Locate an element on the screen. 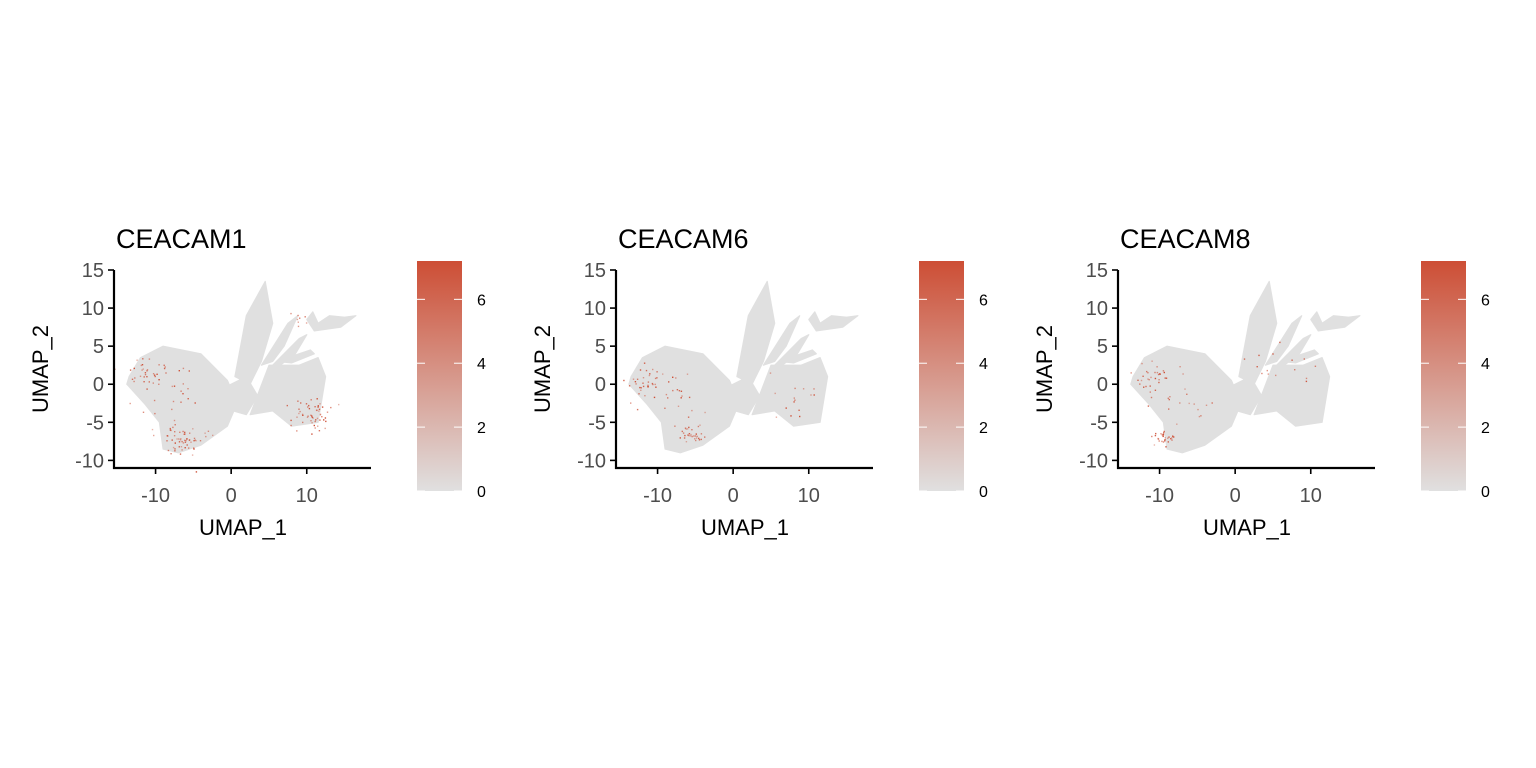  x-axis-label: UMAP_1 is located at coordinates (745, 527).